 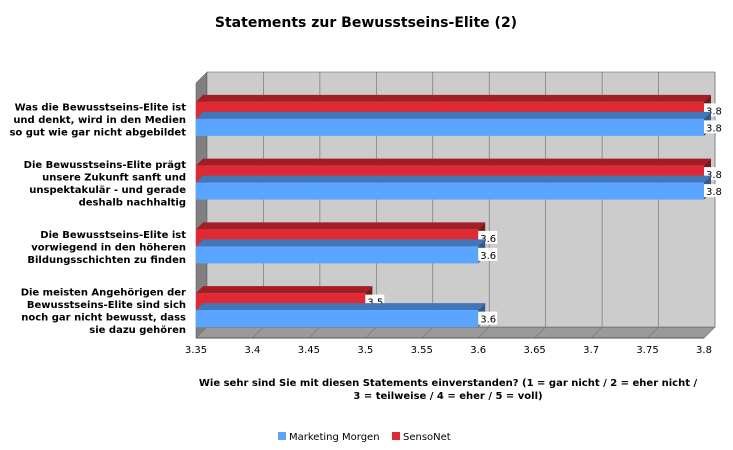 I want to click on x-tick-label: 3.8, so click(x=704, y=350).